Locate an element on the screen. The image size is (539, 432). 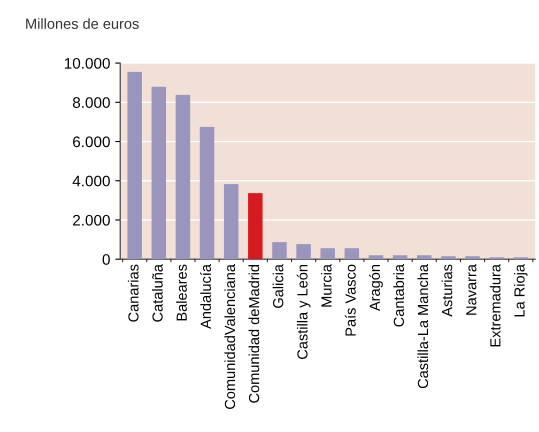
y-tick-label: 0 is located at coordinates (106, 259).